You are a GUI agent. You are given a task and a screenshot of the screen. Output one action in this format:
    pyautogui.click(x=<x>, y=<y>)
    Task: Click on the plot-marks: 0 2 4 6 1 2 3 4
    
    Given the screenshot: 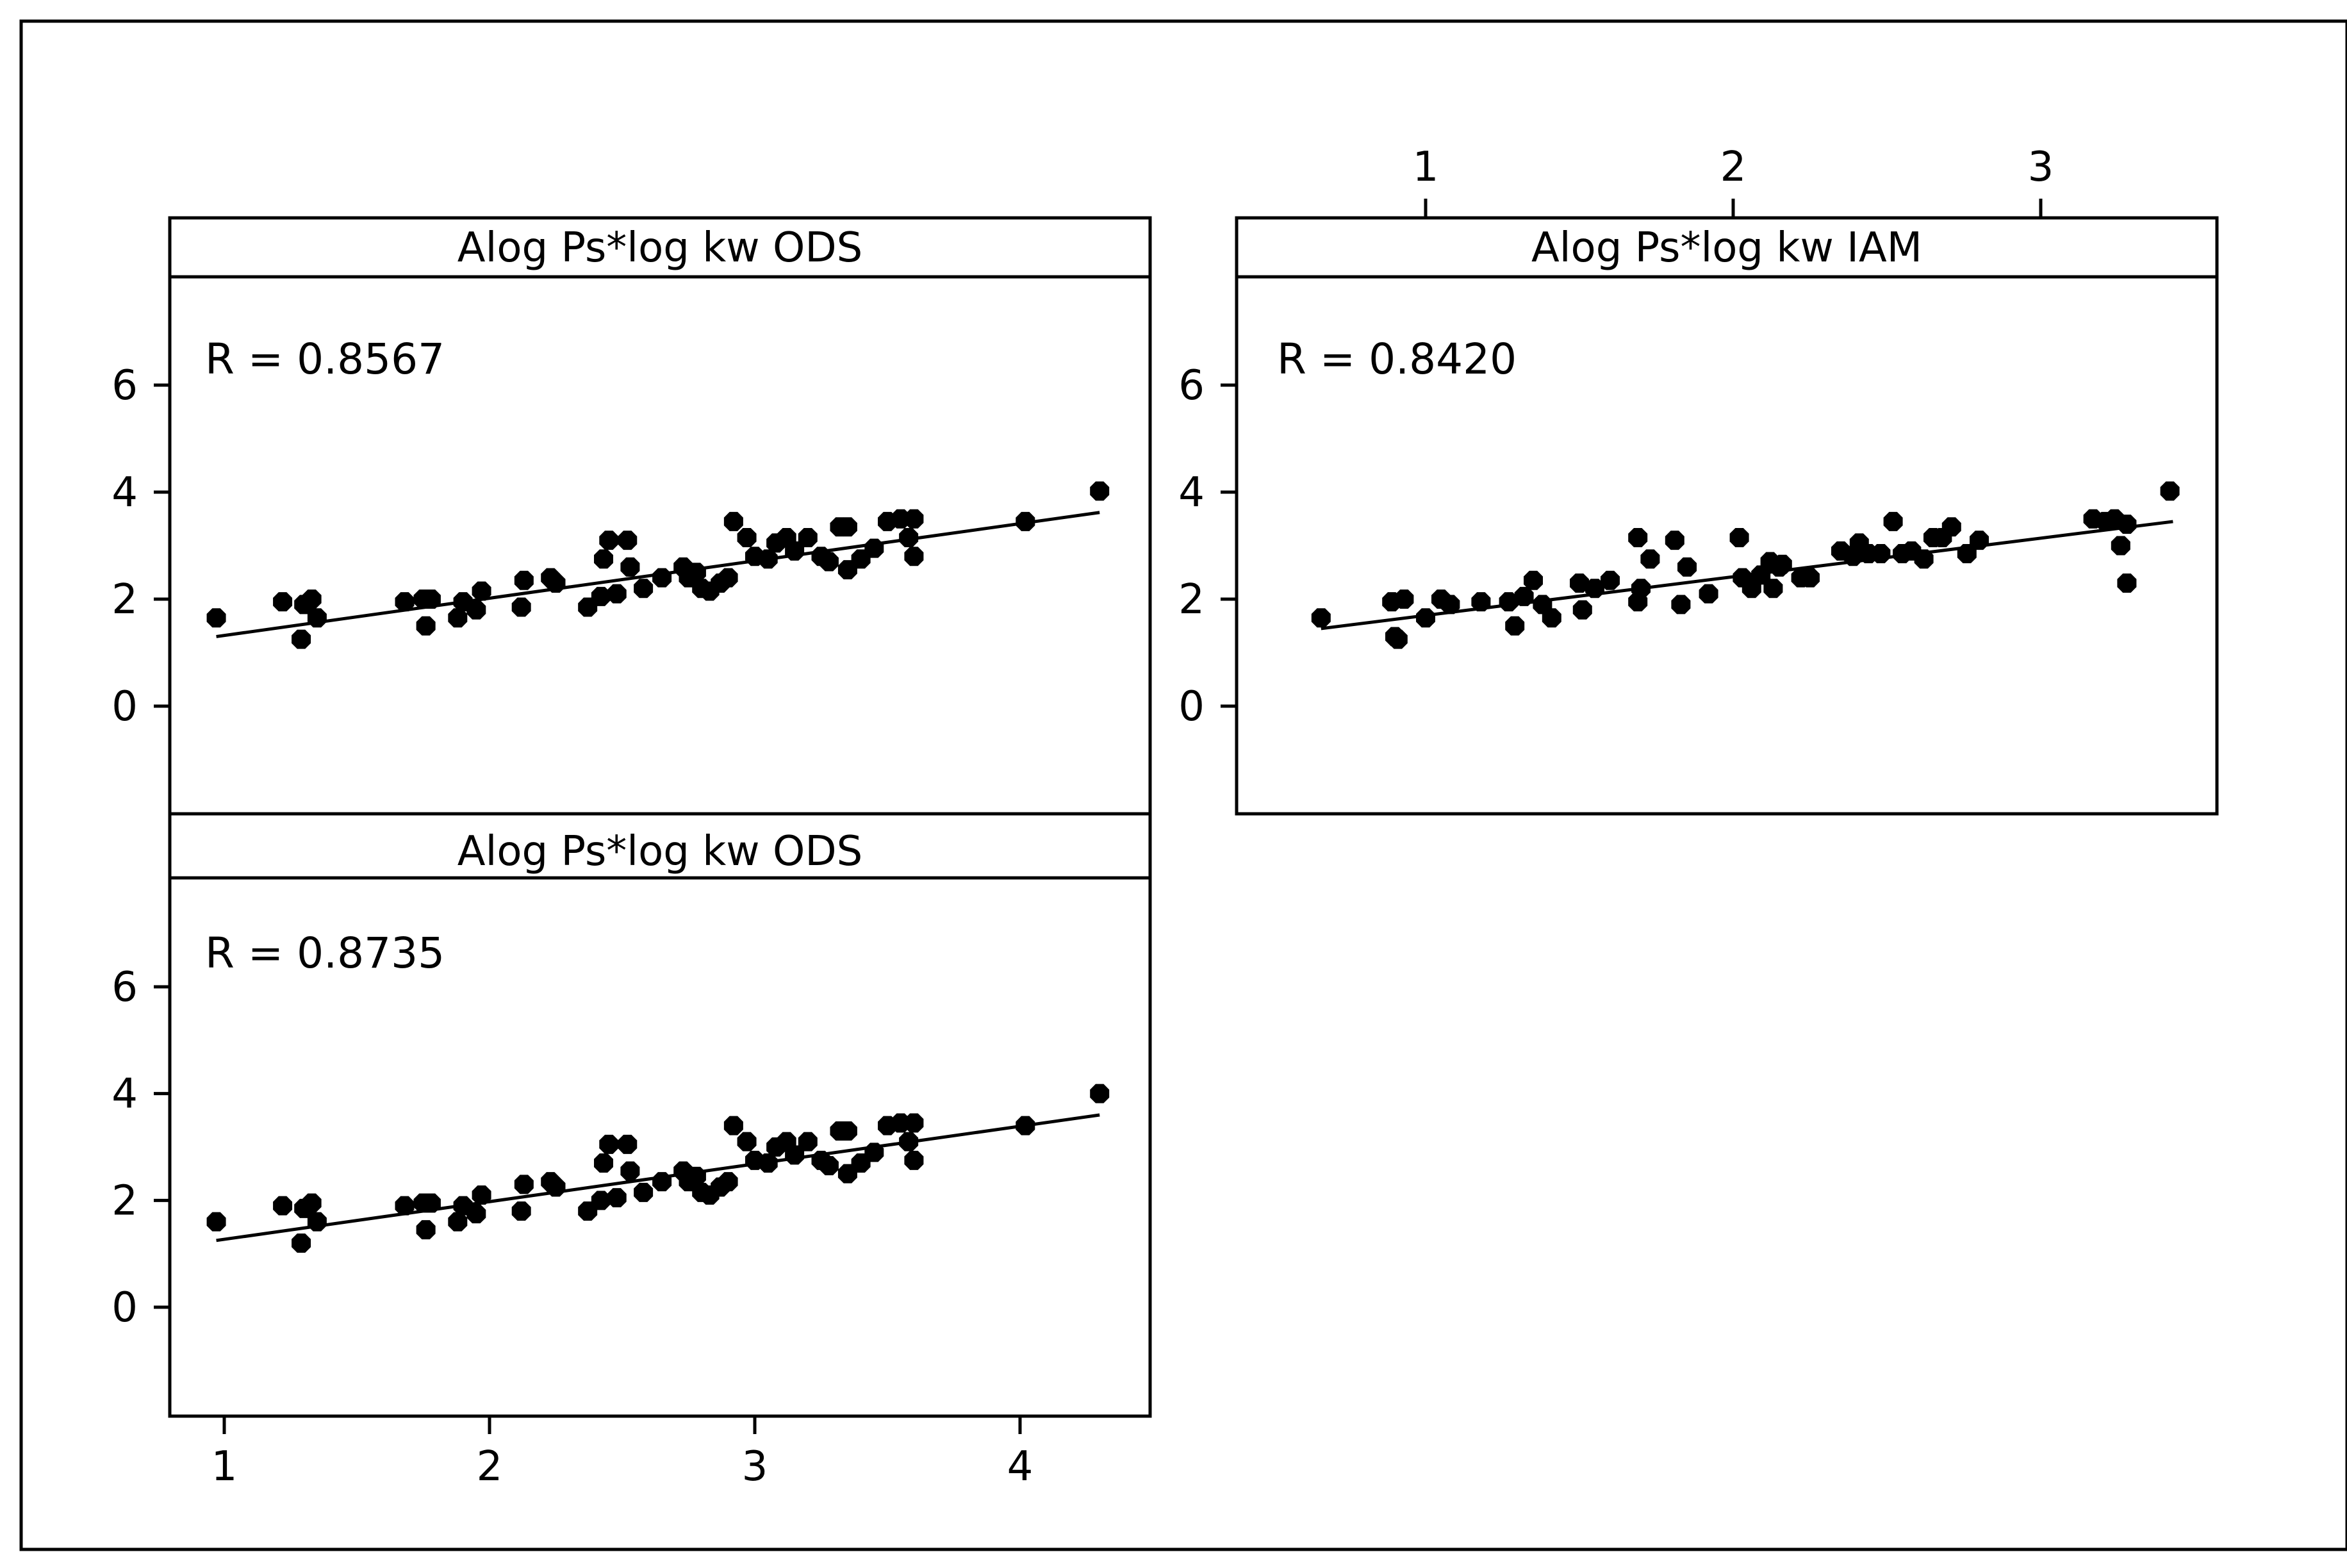 What is the action you would take?
    pyautogui.click(x=610, y=1227)
    